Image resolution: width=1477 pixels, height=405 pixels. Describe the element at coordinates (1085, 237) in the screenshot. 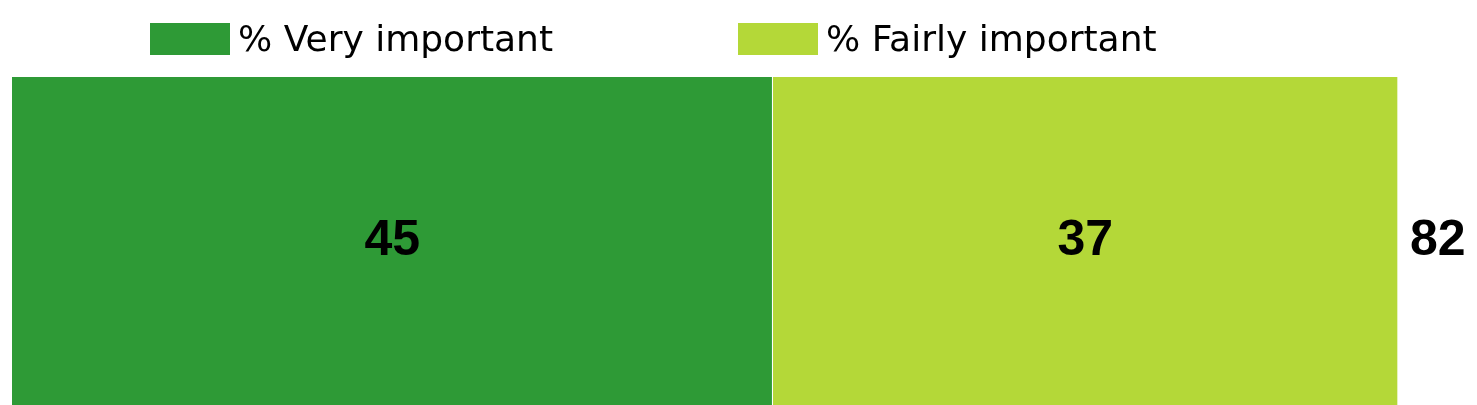

I see `data-label: 37` at that location.